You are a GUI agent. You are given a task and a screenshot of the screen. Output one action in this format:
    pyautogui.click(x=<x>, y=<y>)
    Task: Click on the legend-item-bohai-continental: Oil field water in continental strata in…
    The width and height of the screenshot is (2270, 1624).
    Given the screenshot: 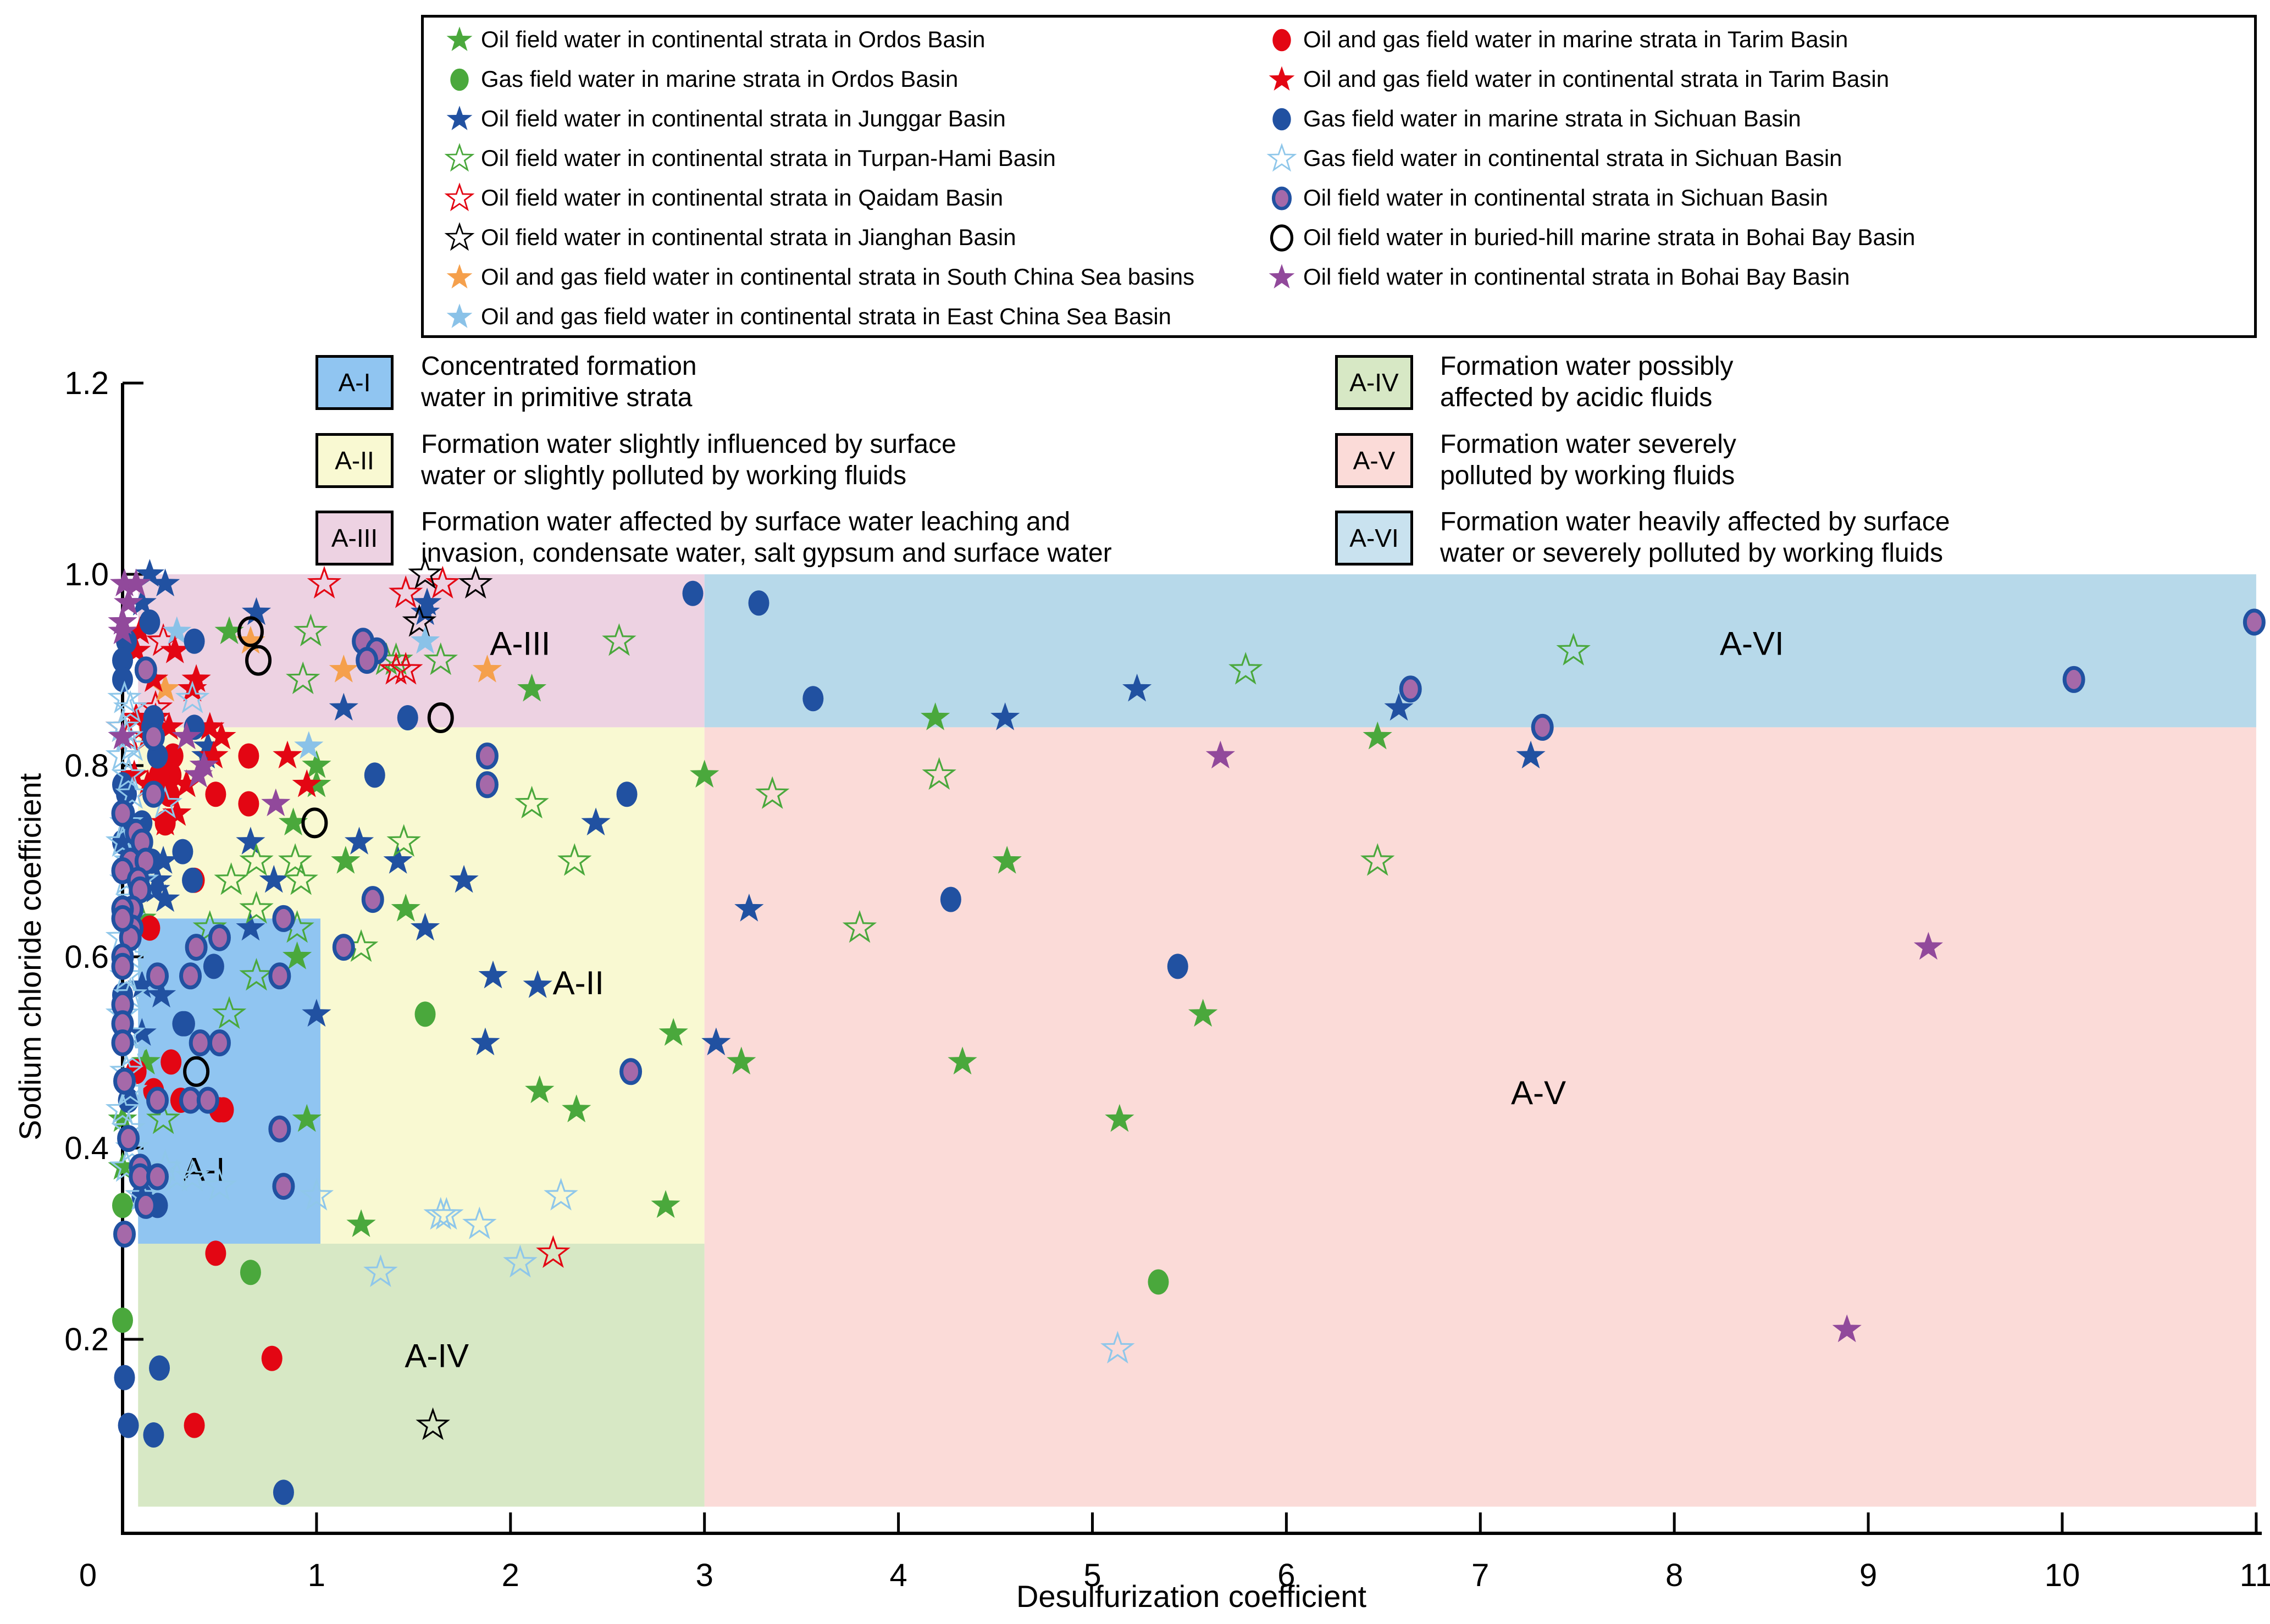 What is the action you would take?
    pyautogui.click(x=1590, y=277)
    